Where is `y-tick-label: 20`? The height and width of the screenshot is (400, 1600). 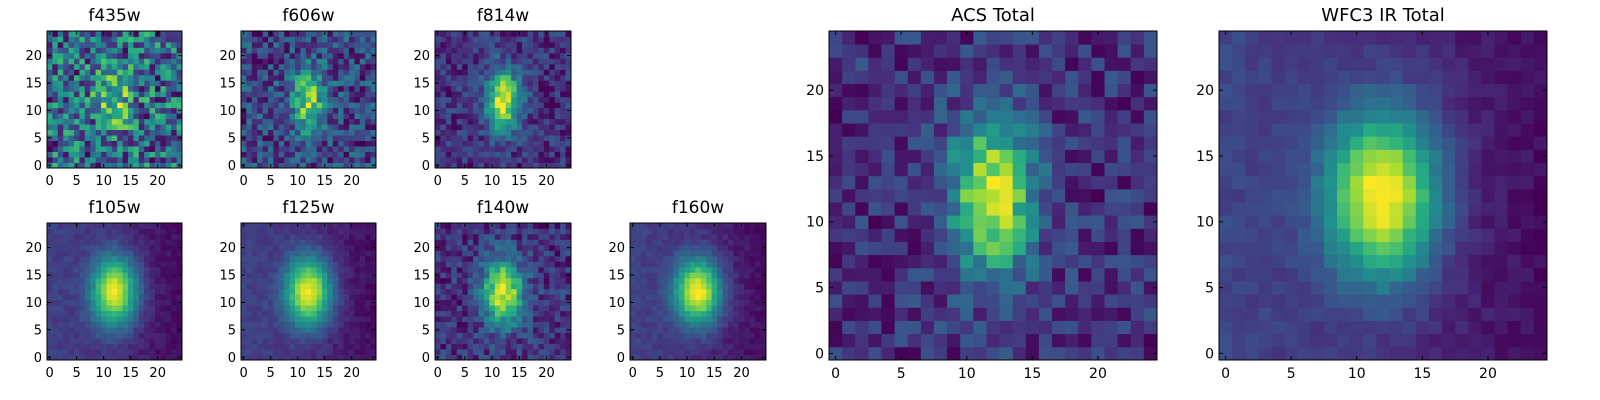 y-tick-label: 20 is located at coordinates (33, 248).